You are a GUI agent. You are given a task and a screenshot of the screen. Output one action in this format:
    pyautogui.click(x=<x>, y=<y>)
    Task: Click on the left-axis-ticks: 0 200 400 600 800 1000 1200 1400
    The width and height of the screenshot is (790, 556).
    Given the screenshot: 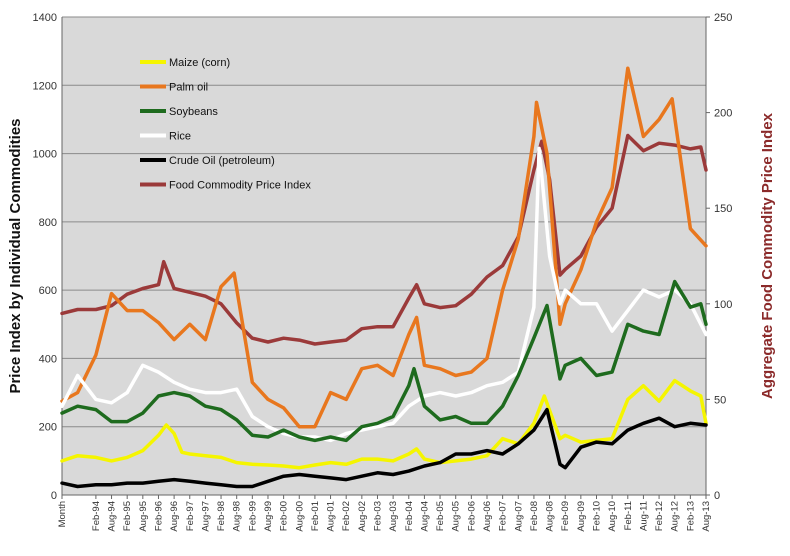 What is the action you would take?
    pyautogui.click(x=45, y=257)
    